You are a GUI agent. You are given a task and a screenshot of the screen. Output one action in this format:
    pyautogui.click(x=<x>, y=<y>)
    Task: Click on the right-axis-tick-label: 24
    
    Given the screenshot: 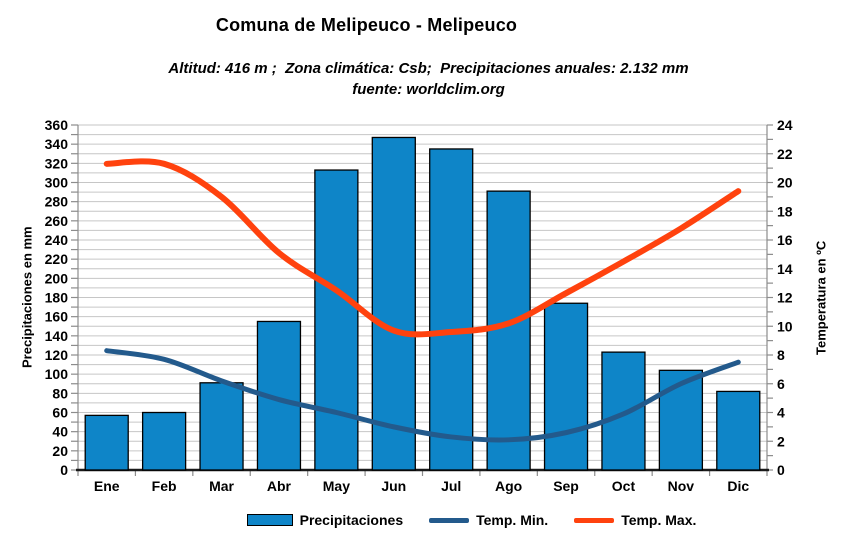 What is the action you would take?
    pyautogui.click(x=785, y=125)
    